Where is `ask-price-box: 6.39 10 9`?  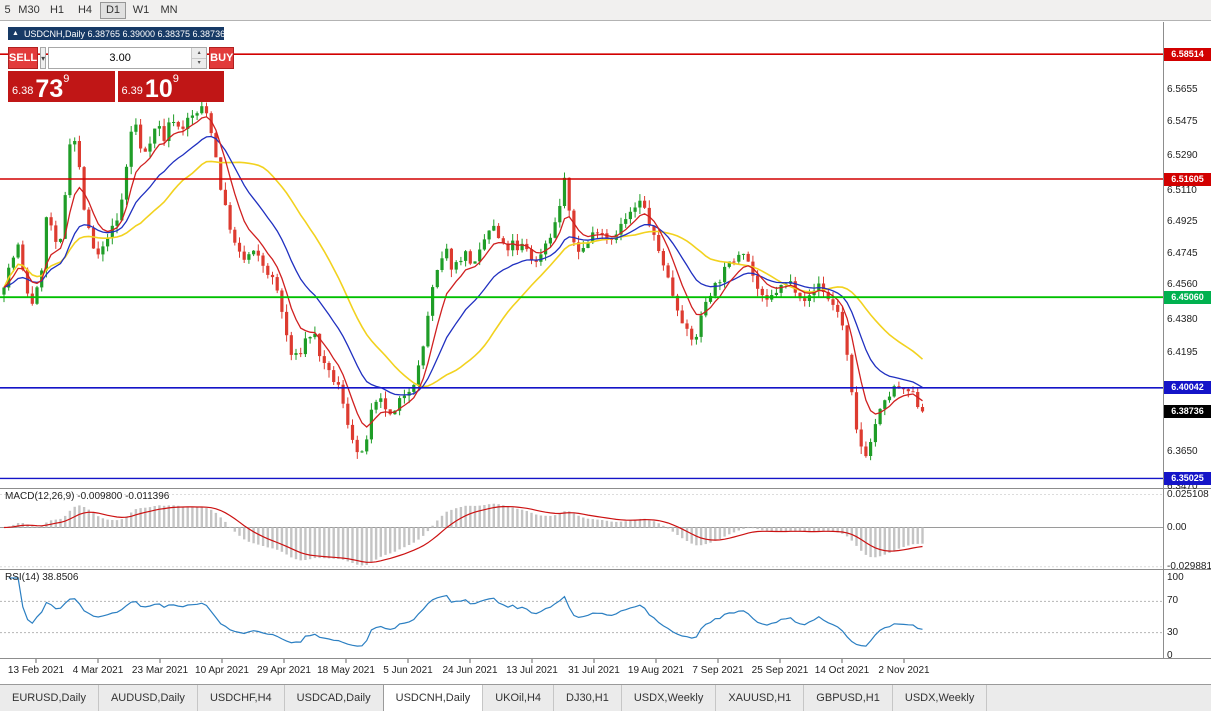 ask-price-box: 6.39 10 9 is located at coordinates (170, 86).